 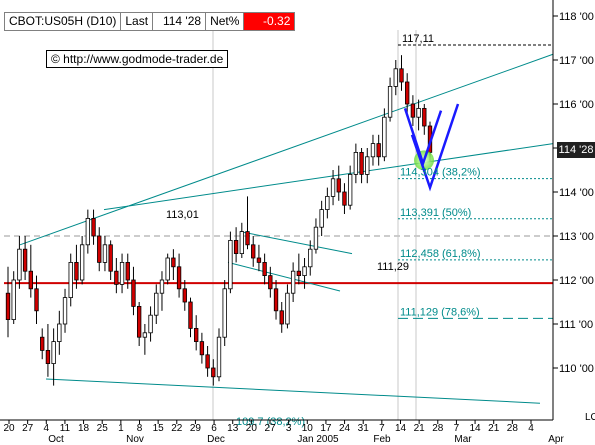 What do you see at coordinates (214, 428) in the screenshot?
I see `x-day-label: 6` at bounding box center [214, 428].